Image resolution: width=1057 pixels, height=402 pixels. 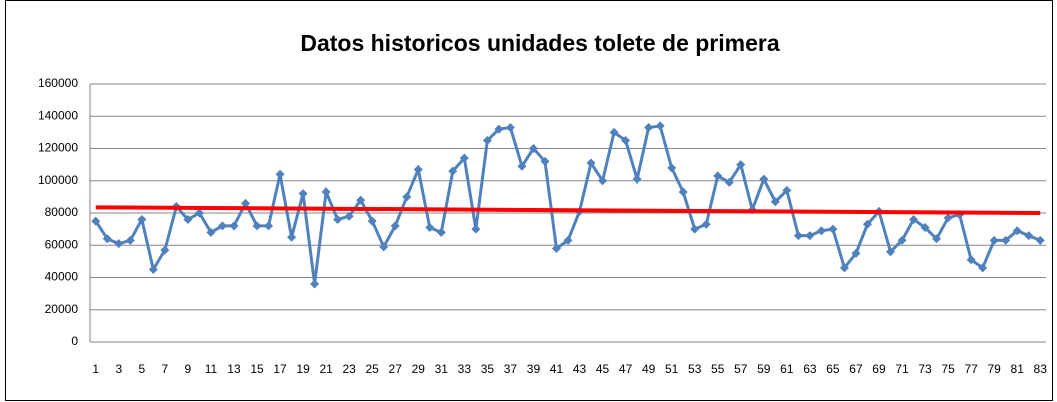 I want to click on x-tick-label: 31, so click(x=442, y=369).